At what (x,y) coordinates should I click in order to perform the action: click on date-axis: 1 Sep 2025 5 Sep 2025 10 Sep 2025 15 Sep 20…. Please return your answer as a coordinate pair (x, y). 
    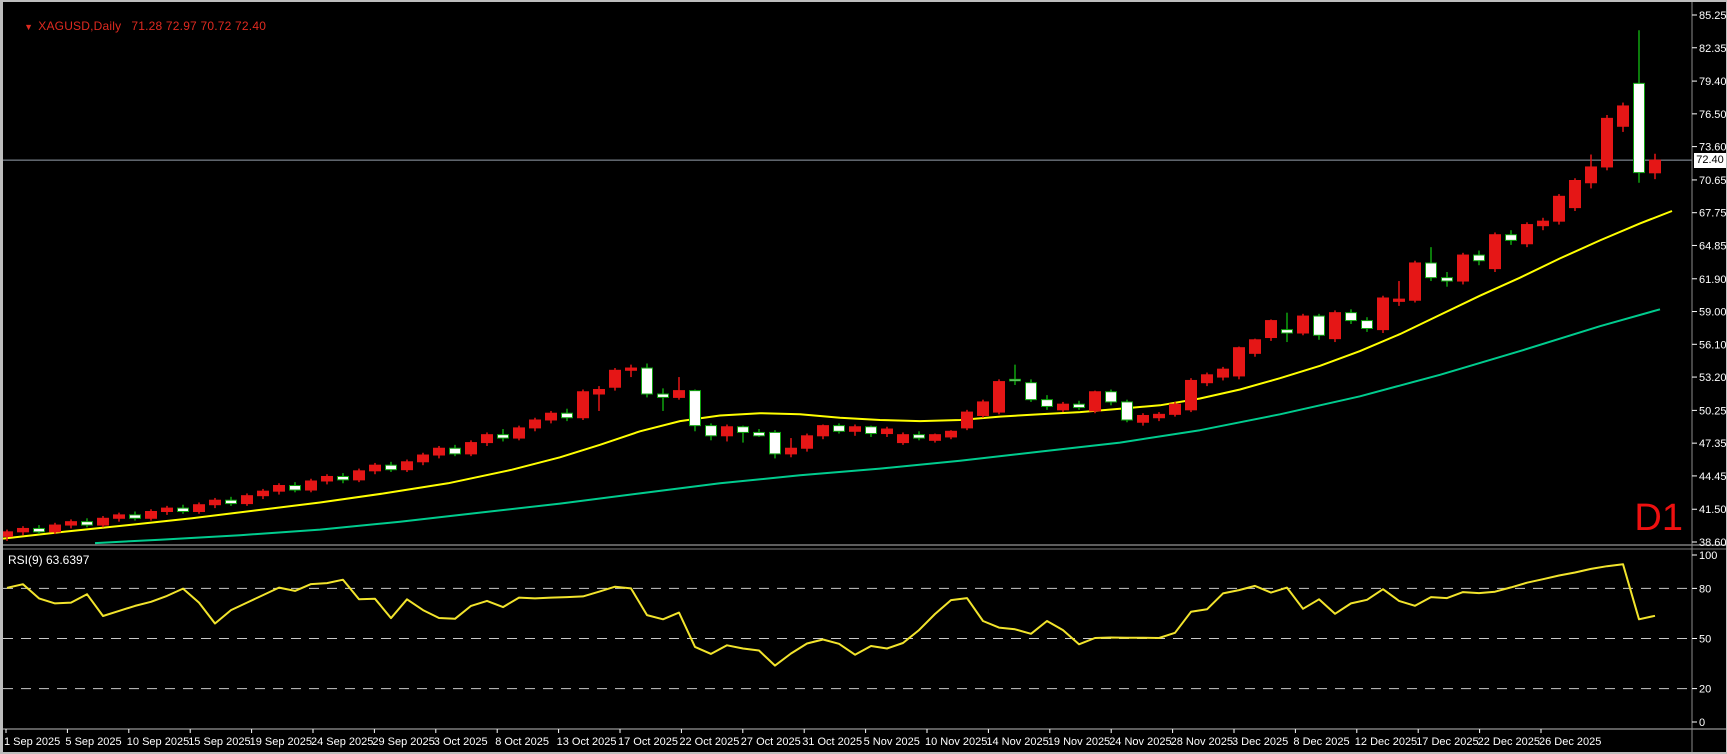
    Looking at the image, I should click on (802, 738).